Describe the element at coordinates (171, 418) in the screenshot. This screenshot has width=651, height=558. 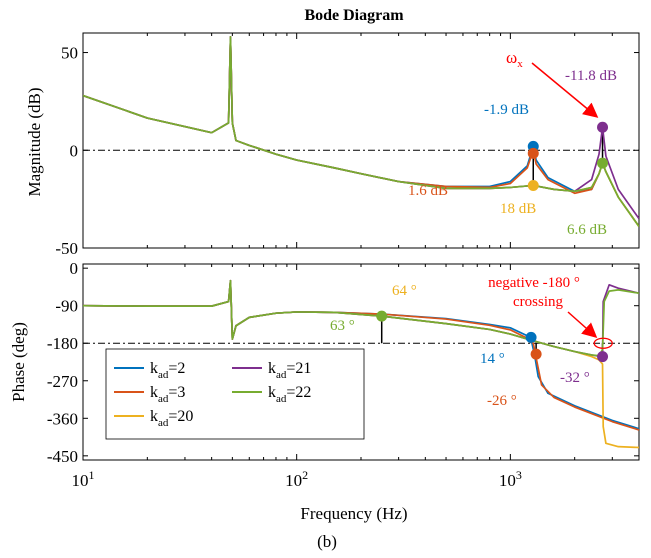
I see `legend-label: kad=20` at that location.